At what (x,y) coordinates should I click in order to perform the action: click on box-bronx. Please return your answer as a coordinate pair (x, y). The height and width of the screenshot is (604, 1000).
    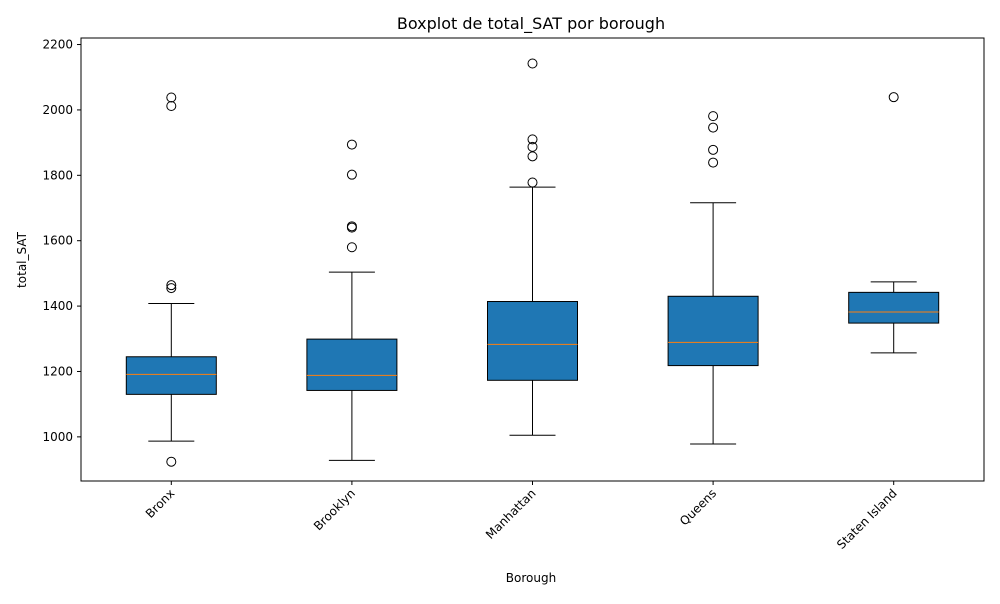
    Looking at the image, I should click on (171, 279).